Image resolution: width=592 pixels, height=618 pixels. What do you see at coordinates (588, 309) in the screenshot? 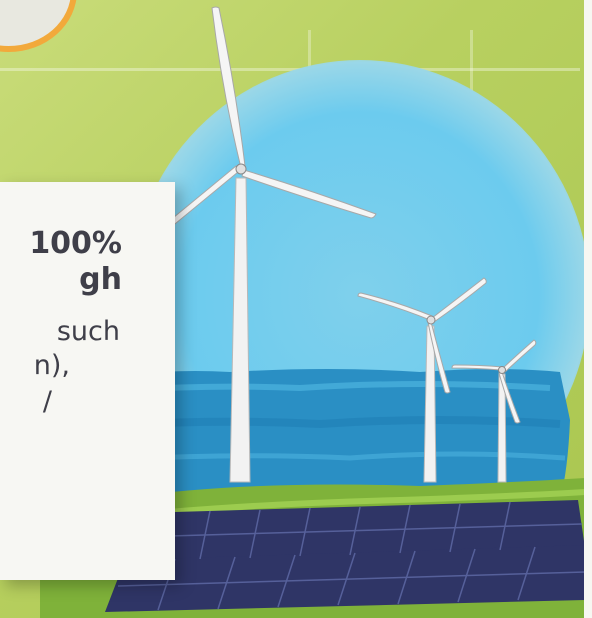
I see `page-edge` at bounding box center [588, 309].